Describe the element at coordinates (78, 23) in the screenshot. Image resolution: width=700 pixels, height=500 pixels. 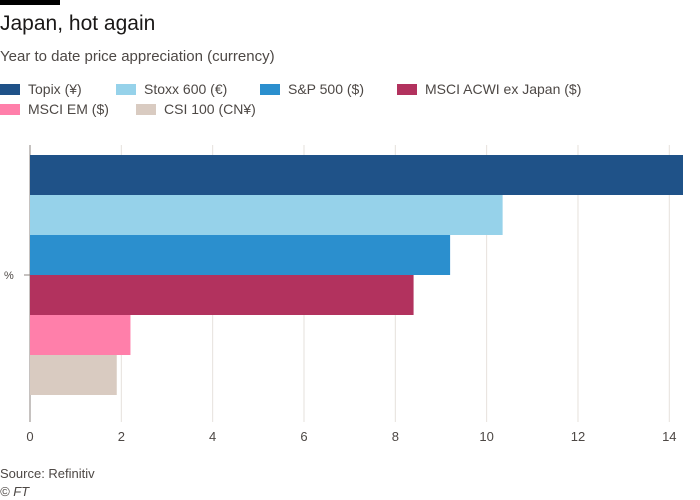
I see `chart-title: Japan, hot again` at that location.